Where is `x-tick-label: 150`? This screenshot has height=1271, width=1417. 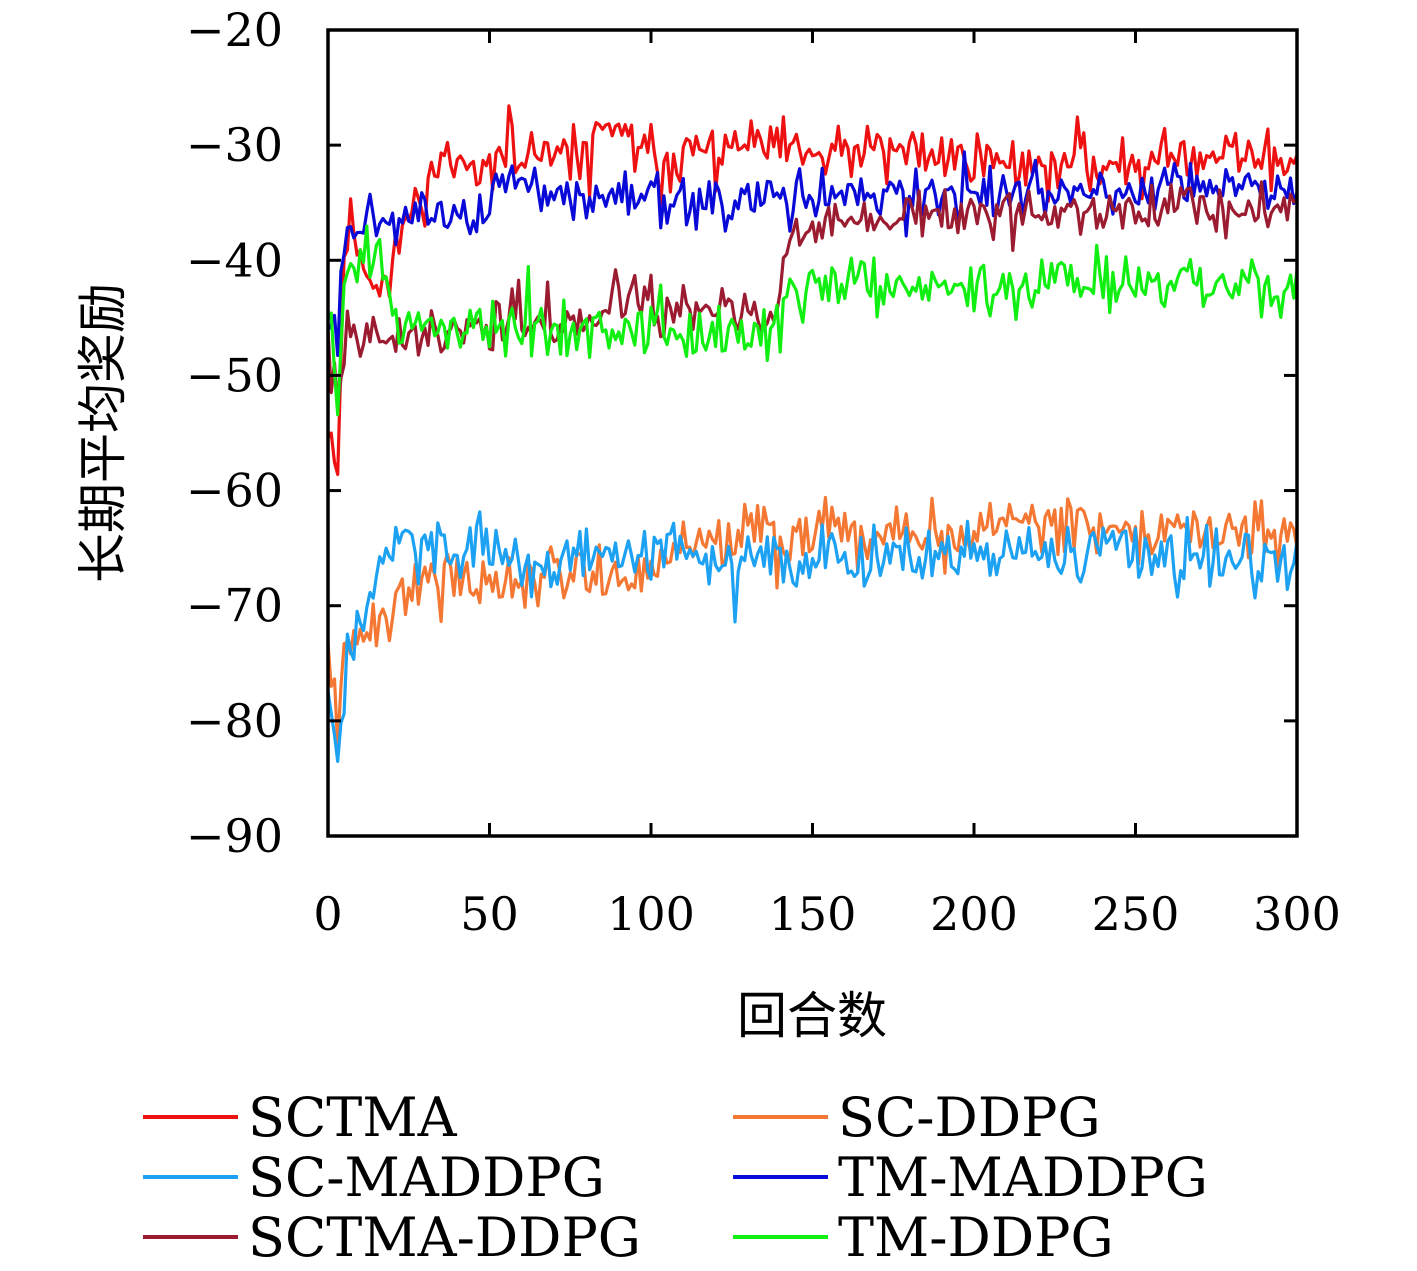
x-tick-label: 150 is located at coordinates (813, 914).